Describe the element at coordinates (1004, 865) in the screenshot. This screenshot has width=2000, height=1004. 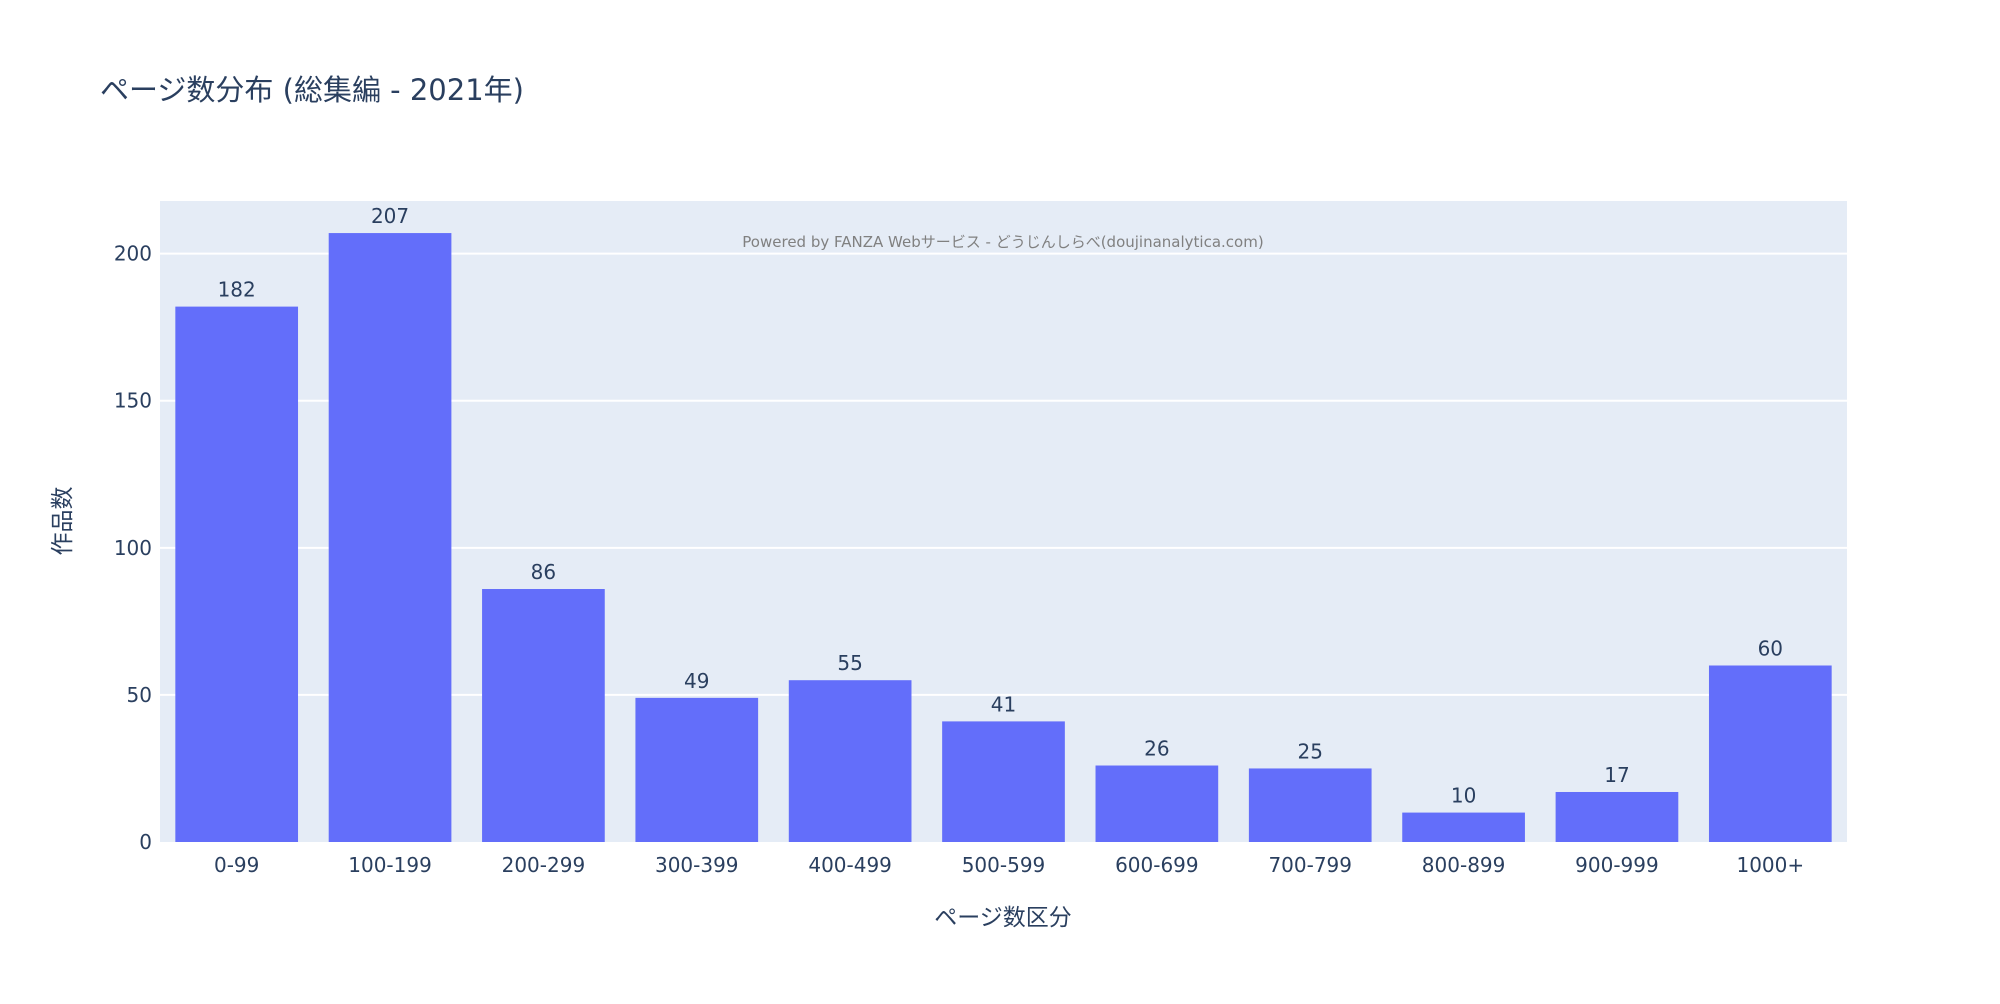
I see `x-tick-label: 500-599` at that location.